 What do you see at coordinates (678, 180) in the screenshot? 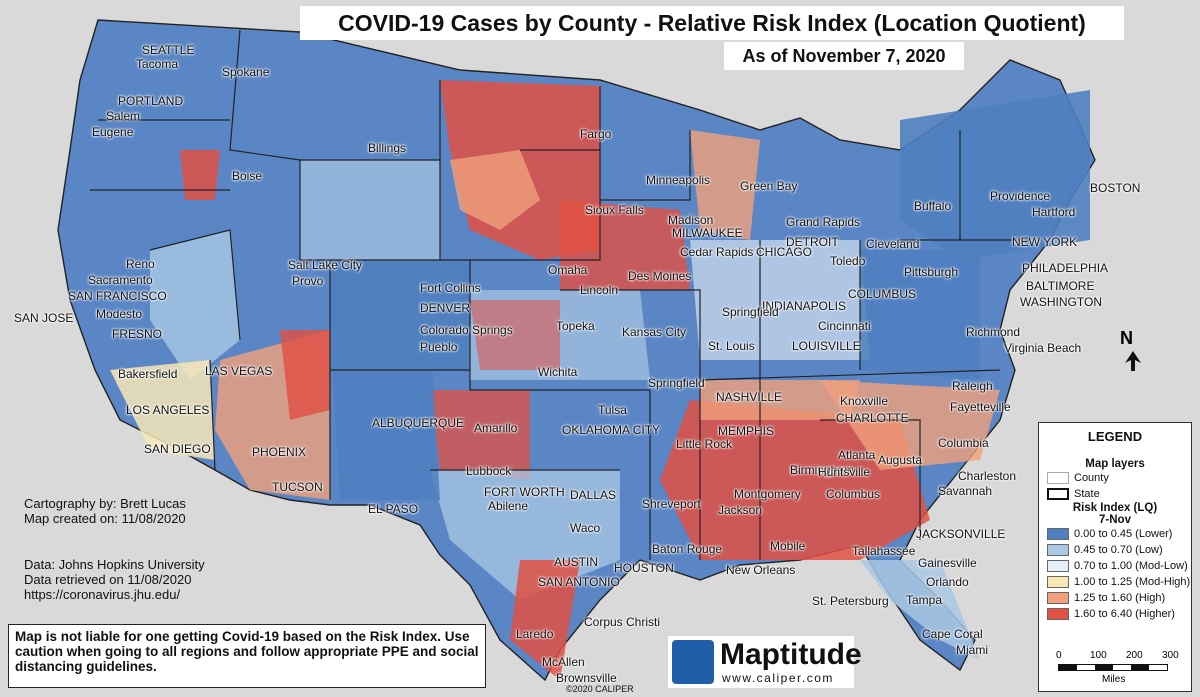
I see `city-label: Minneapolis` at bounding box center [678, 180].